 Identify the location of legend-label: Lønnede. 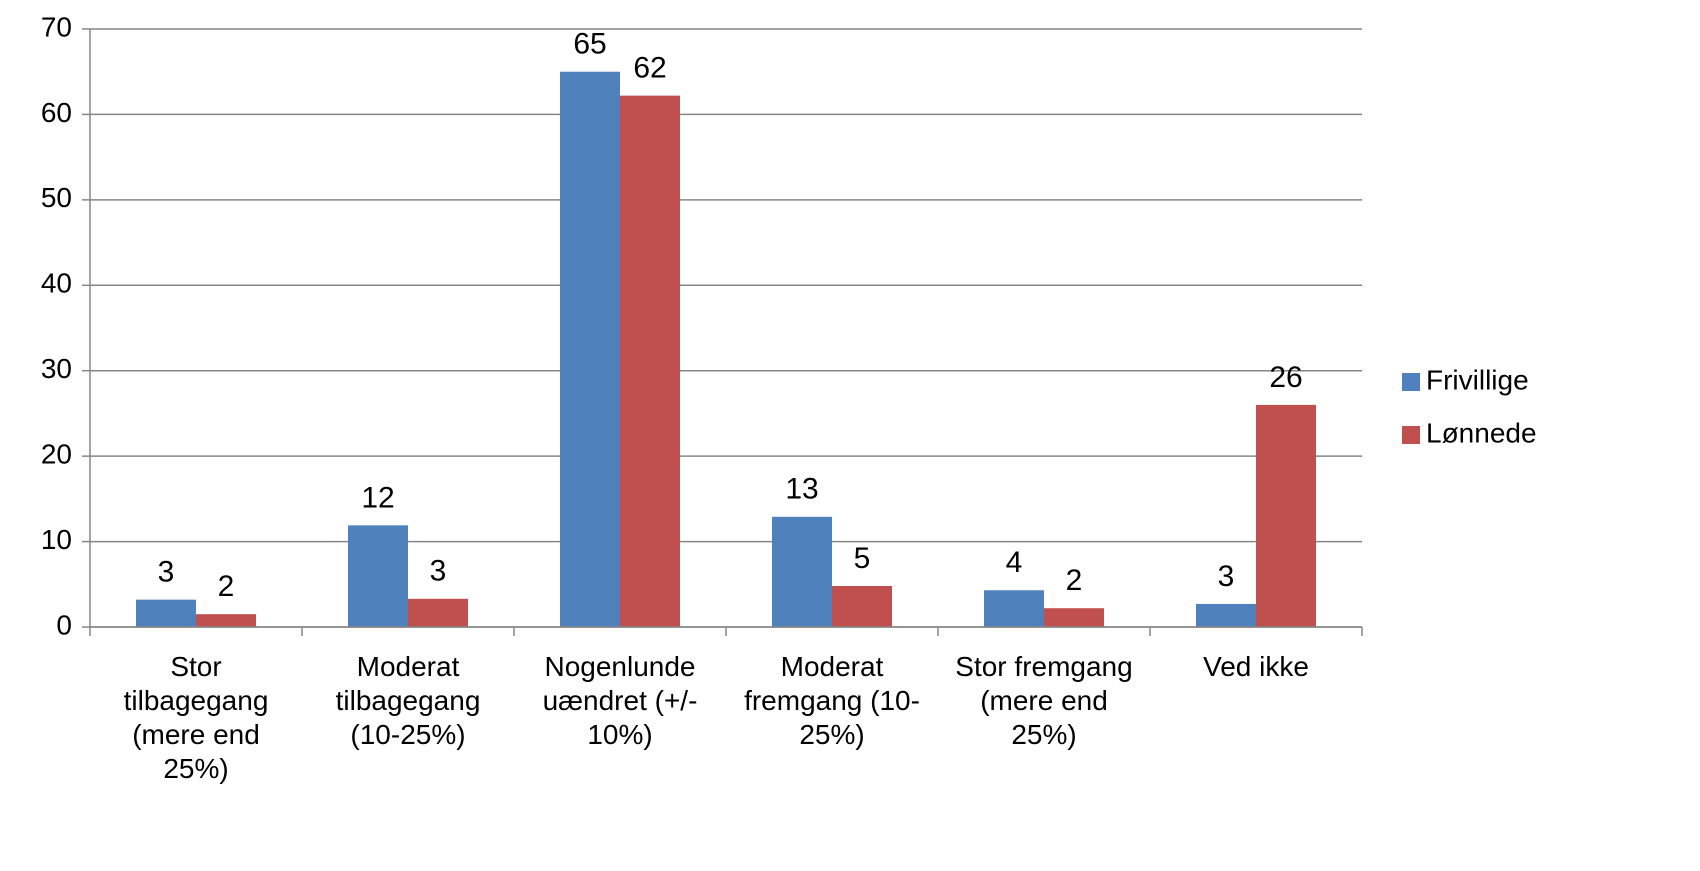
(1481, 432).